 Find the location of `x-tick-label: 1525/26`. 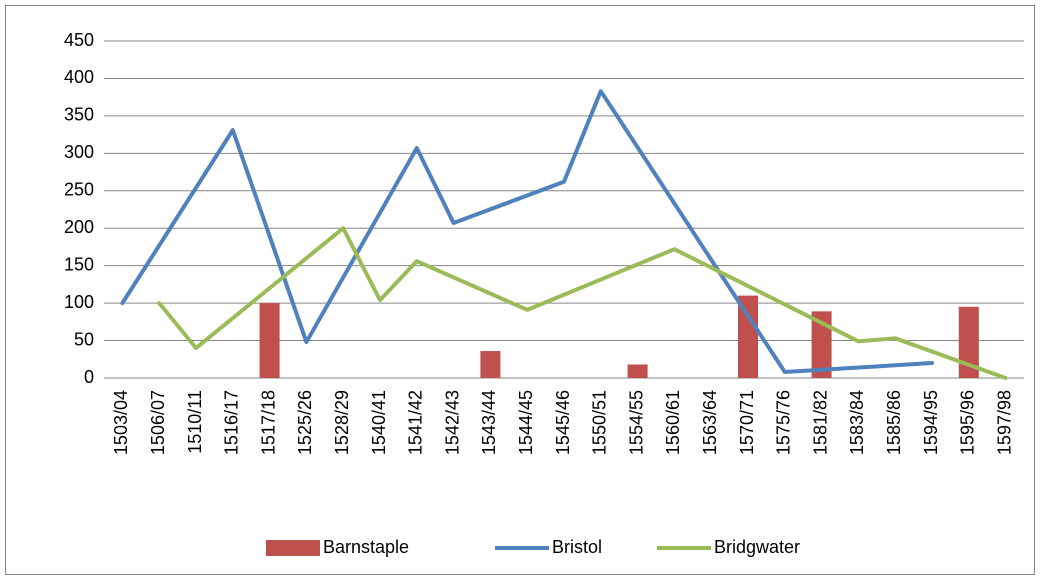

x-tick-label: 1525/26 is located at coordinates (305, 422).